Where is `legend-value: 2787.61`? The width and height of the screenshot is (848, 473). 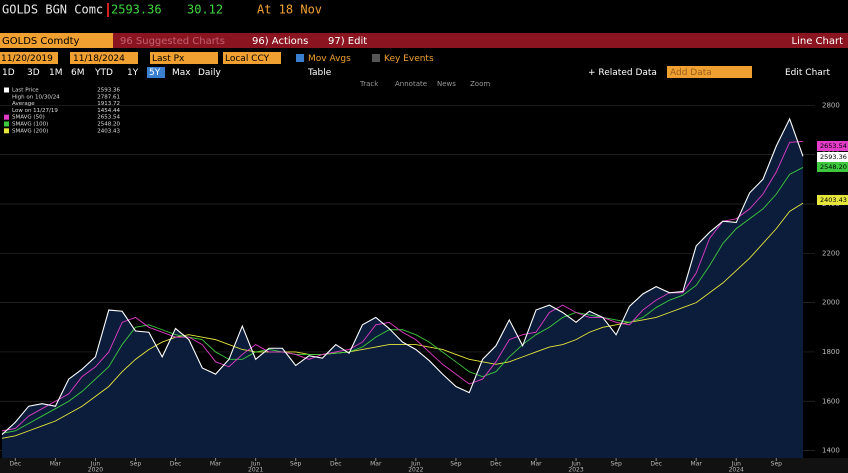
legend-value: 2787.61 is located at coordinates (108, 97).